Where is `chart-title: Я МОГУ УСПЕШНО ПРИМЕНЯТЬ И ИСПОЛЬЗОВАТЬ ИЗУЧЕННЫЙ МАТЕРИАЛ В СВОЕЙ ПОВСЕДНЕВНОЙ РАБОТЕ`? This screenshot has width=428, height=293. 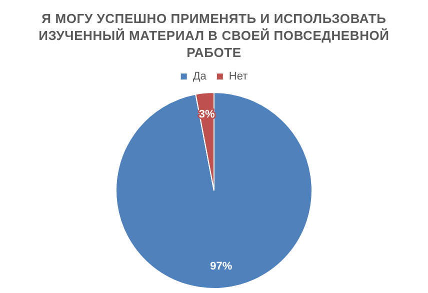
chart-title: Я МОГУ УСПЕШНО ПРИМЕНЯТЬ И ИСПОЛЬЗОВАТЬ ИЗУЧЕННЫЙ МАТЕРИАЛ В СВОЕЙ ПОВСЕДНЕВНОЙ РАБОТЕ is located at coordinates (214, 35).